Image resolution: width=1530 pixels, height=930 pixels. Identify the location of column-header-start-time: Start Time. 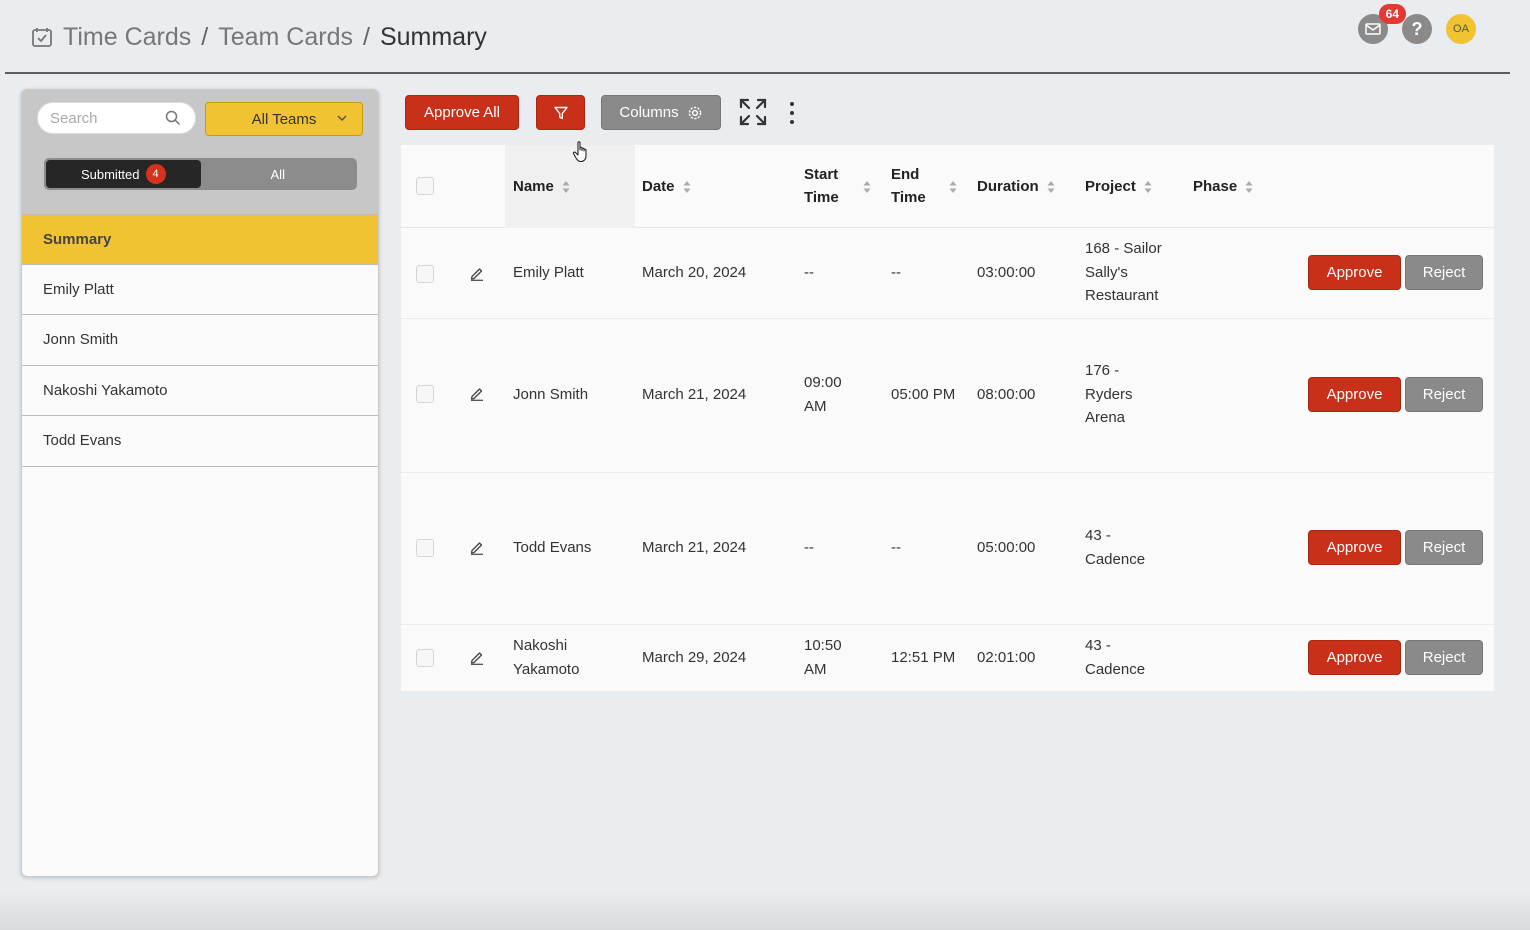
(821, 186).